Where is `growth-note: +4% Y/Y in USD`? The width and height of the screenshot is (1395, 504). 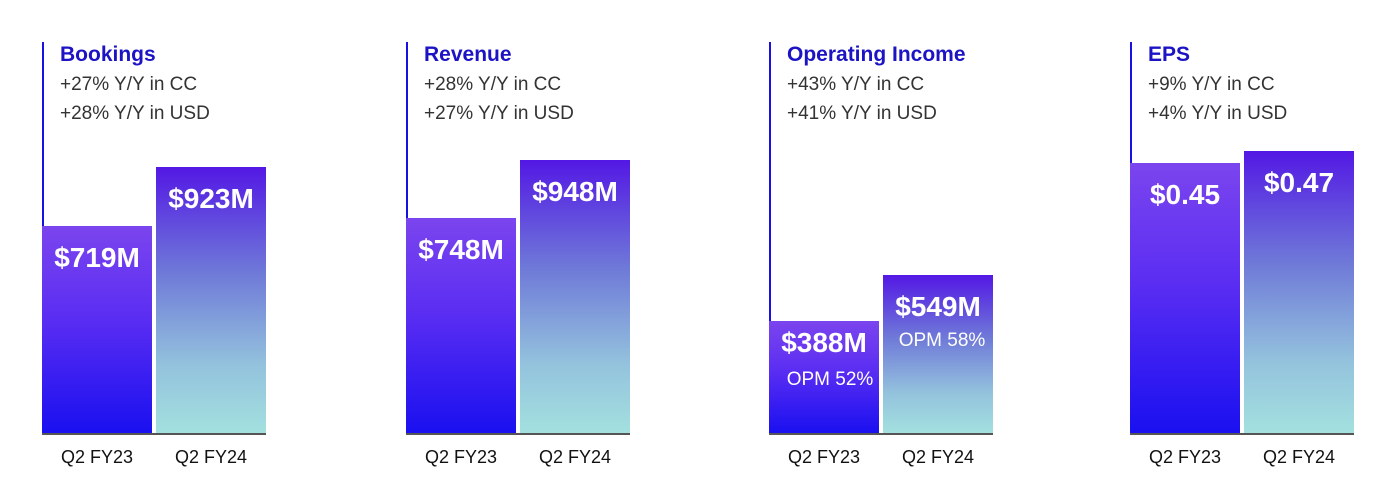 growth-note: +4% Y/Y in USD is located at coordinates (1218, 113).